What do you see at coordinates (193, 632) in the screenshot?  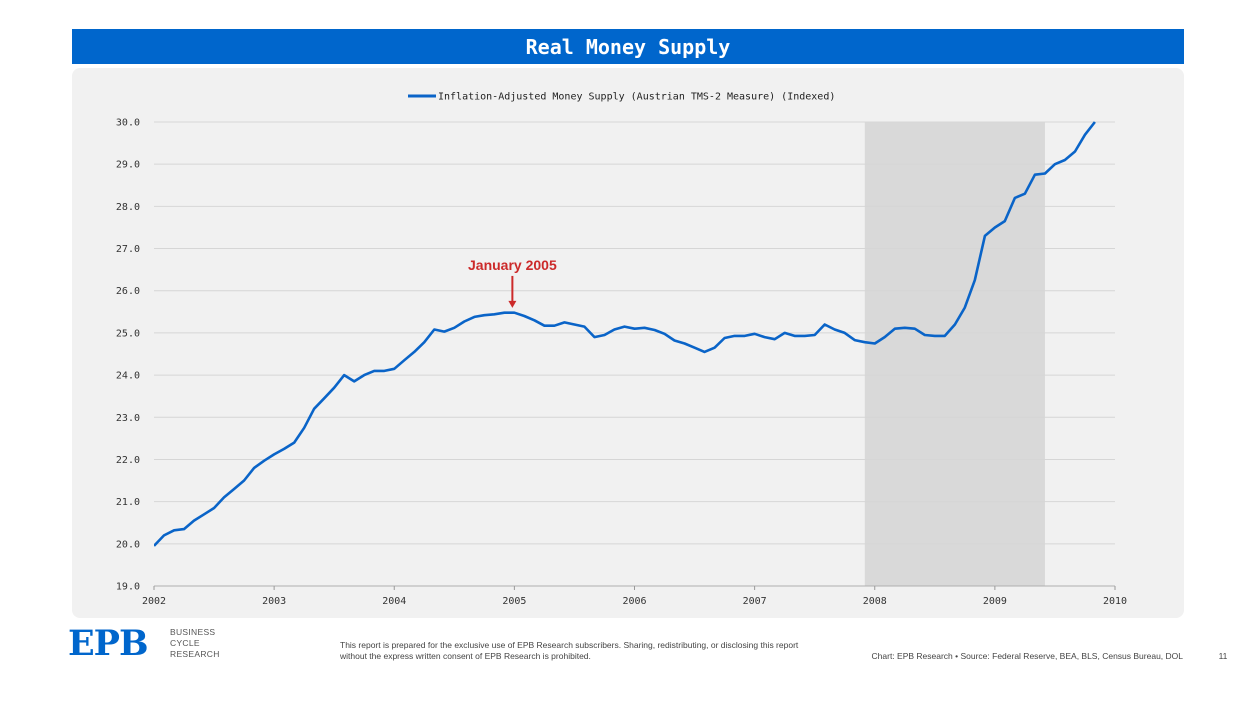 I see `logo-line: BUSINESS` at bounding box center [193, 632].